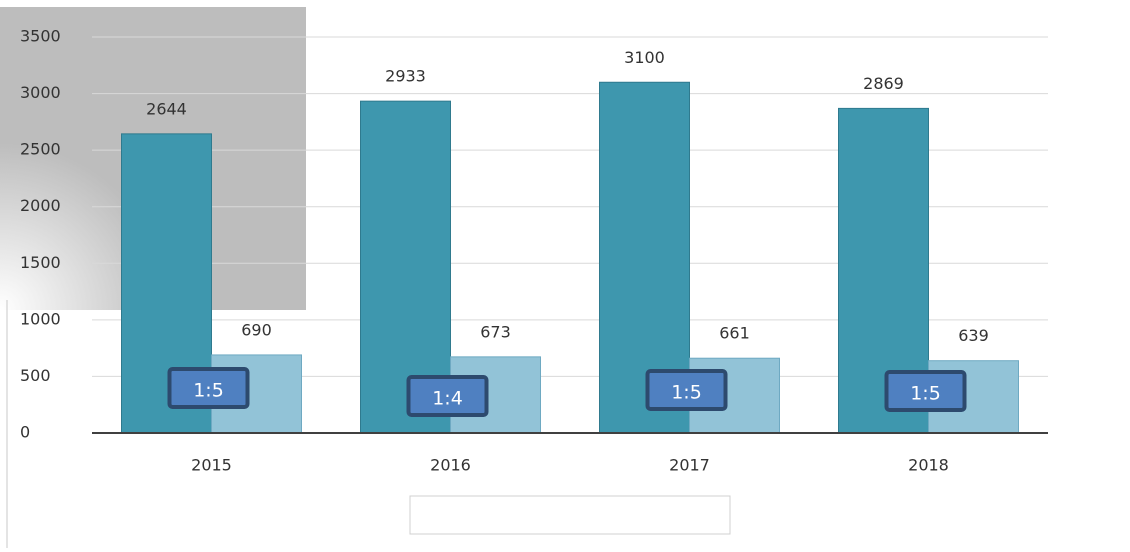 The image size is (1130, 552). I want to click on value-label: 3100, so click(644, 57).